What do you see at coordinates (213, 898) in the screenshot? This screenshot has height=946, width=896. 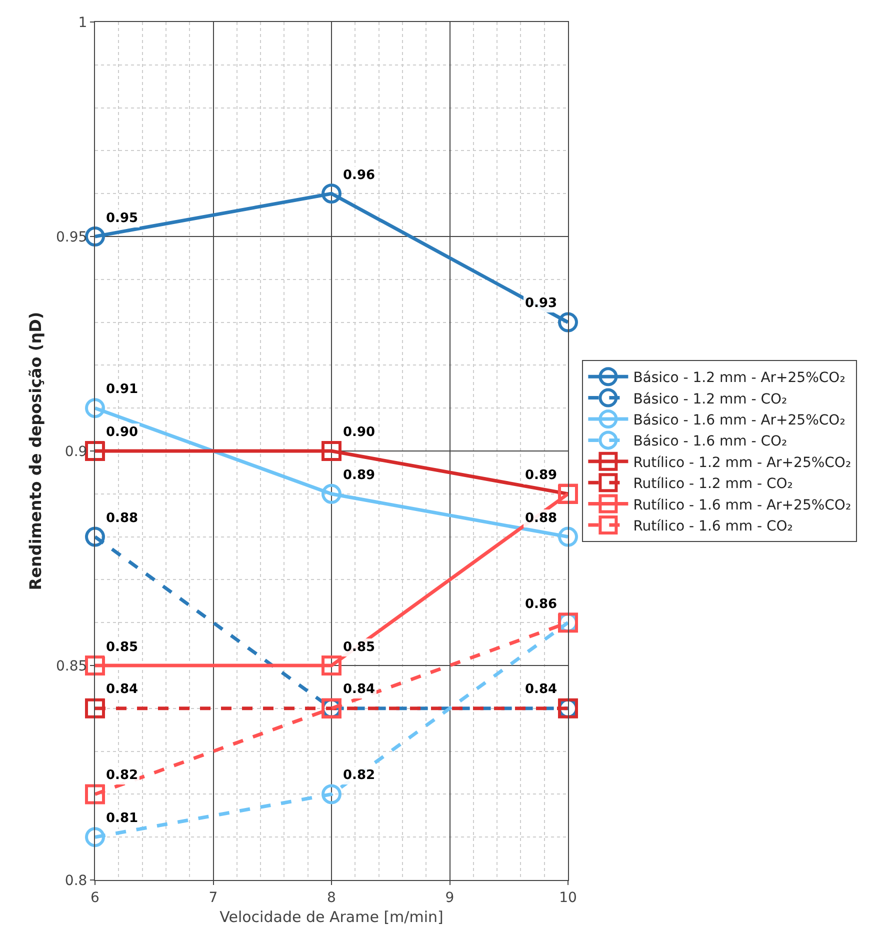 I see `x-tick-label: 7` at bounding box center [213, 898].